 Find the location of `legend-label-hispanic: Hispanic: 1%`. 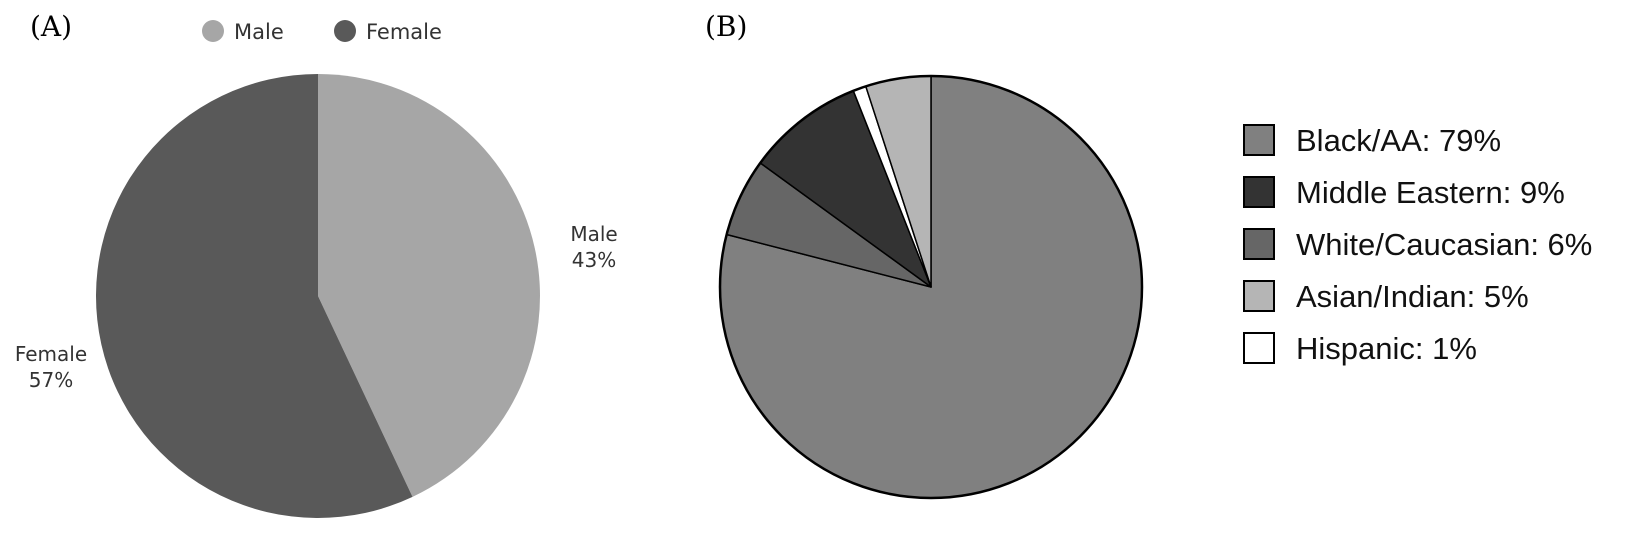

legend-label-hispanic: Hispanic: 1% is located at coordinates (1386, 348).